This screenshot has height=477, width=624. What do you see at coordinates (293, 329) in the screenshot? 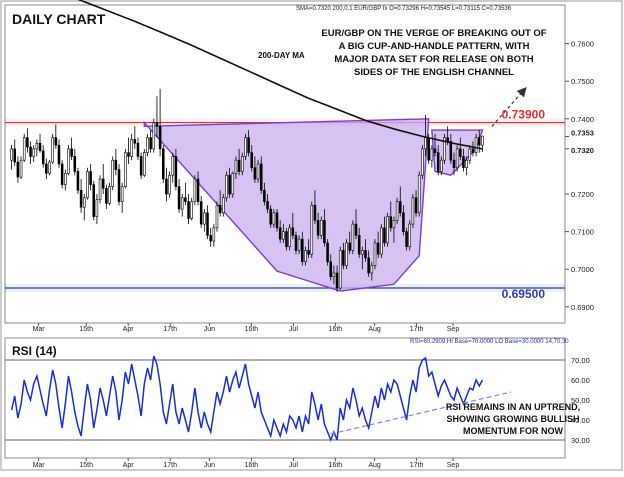
I see `x-tick-label: Jul` at bounding box center [293, 329].